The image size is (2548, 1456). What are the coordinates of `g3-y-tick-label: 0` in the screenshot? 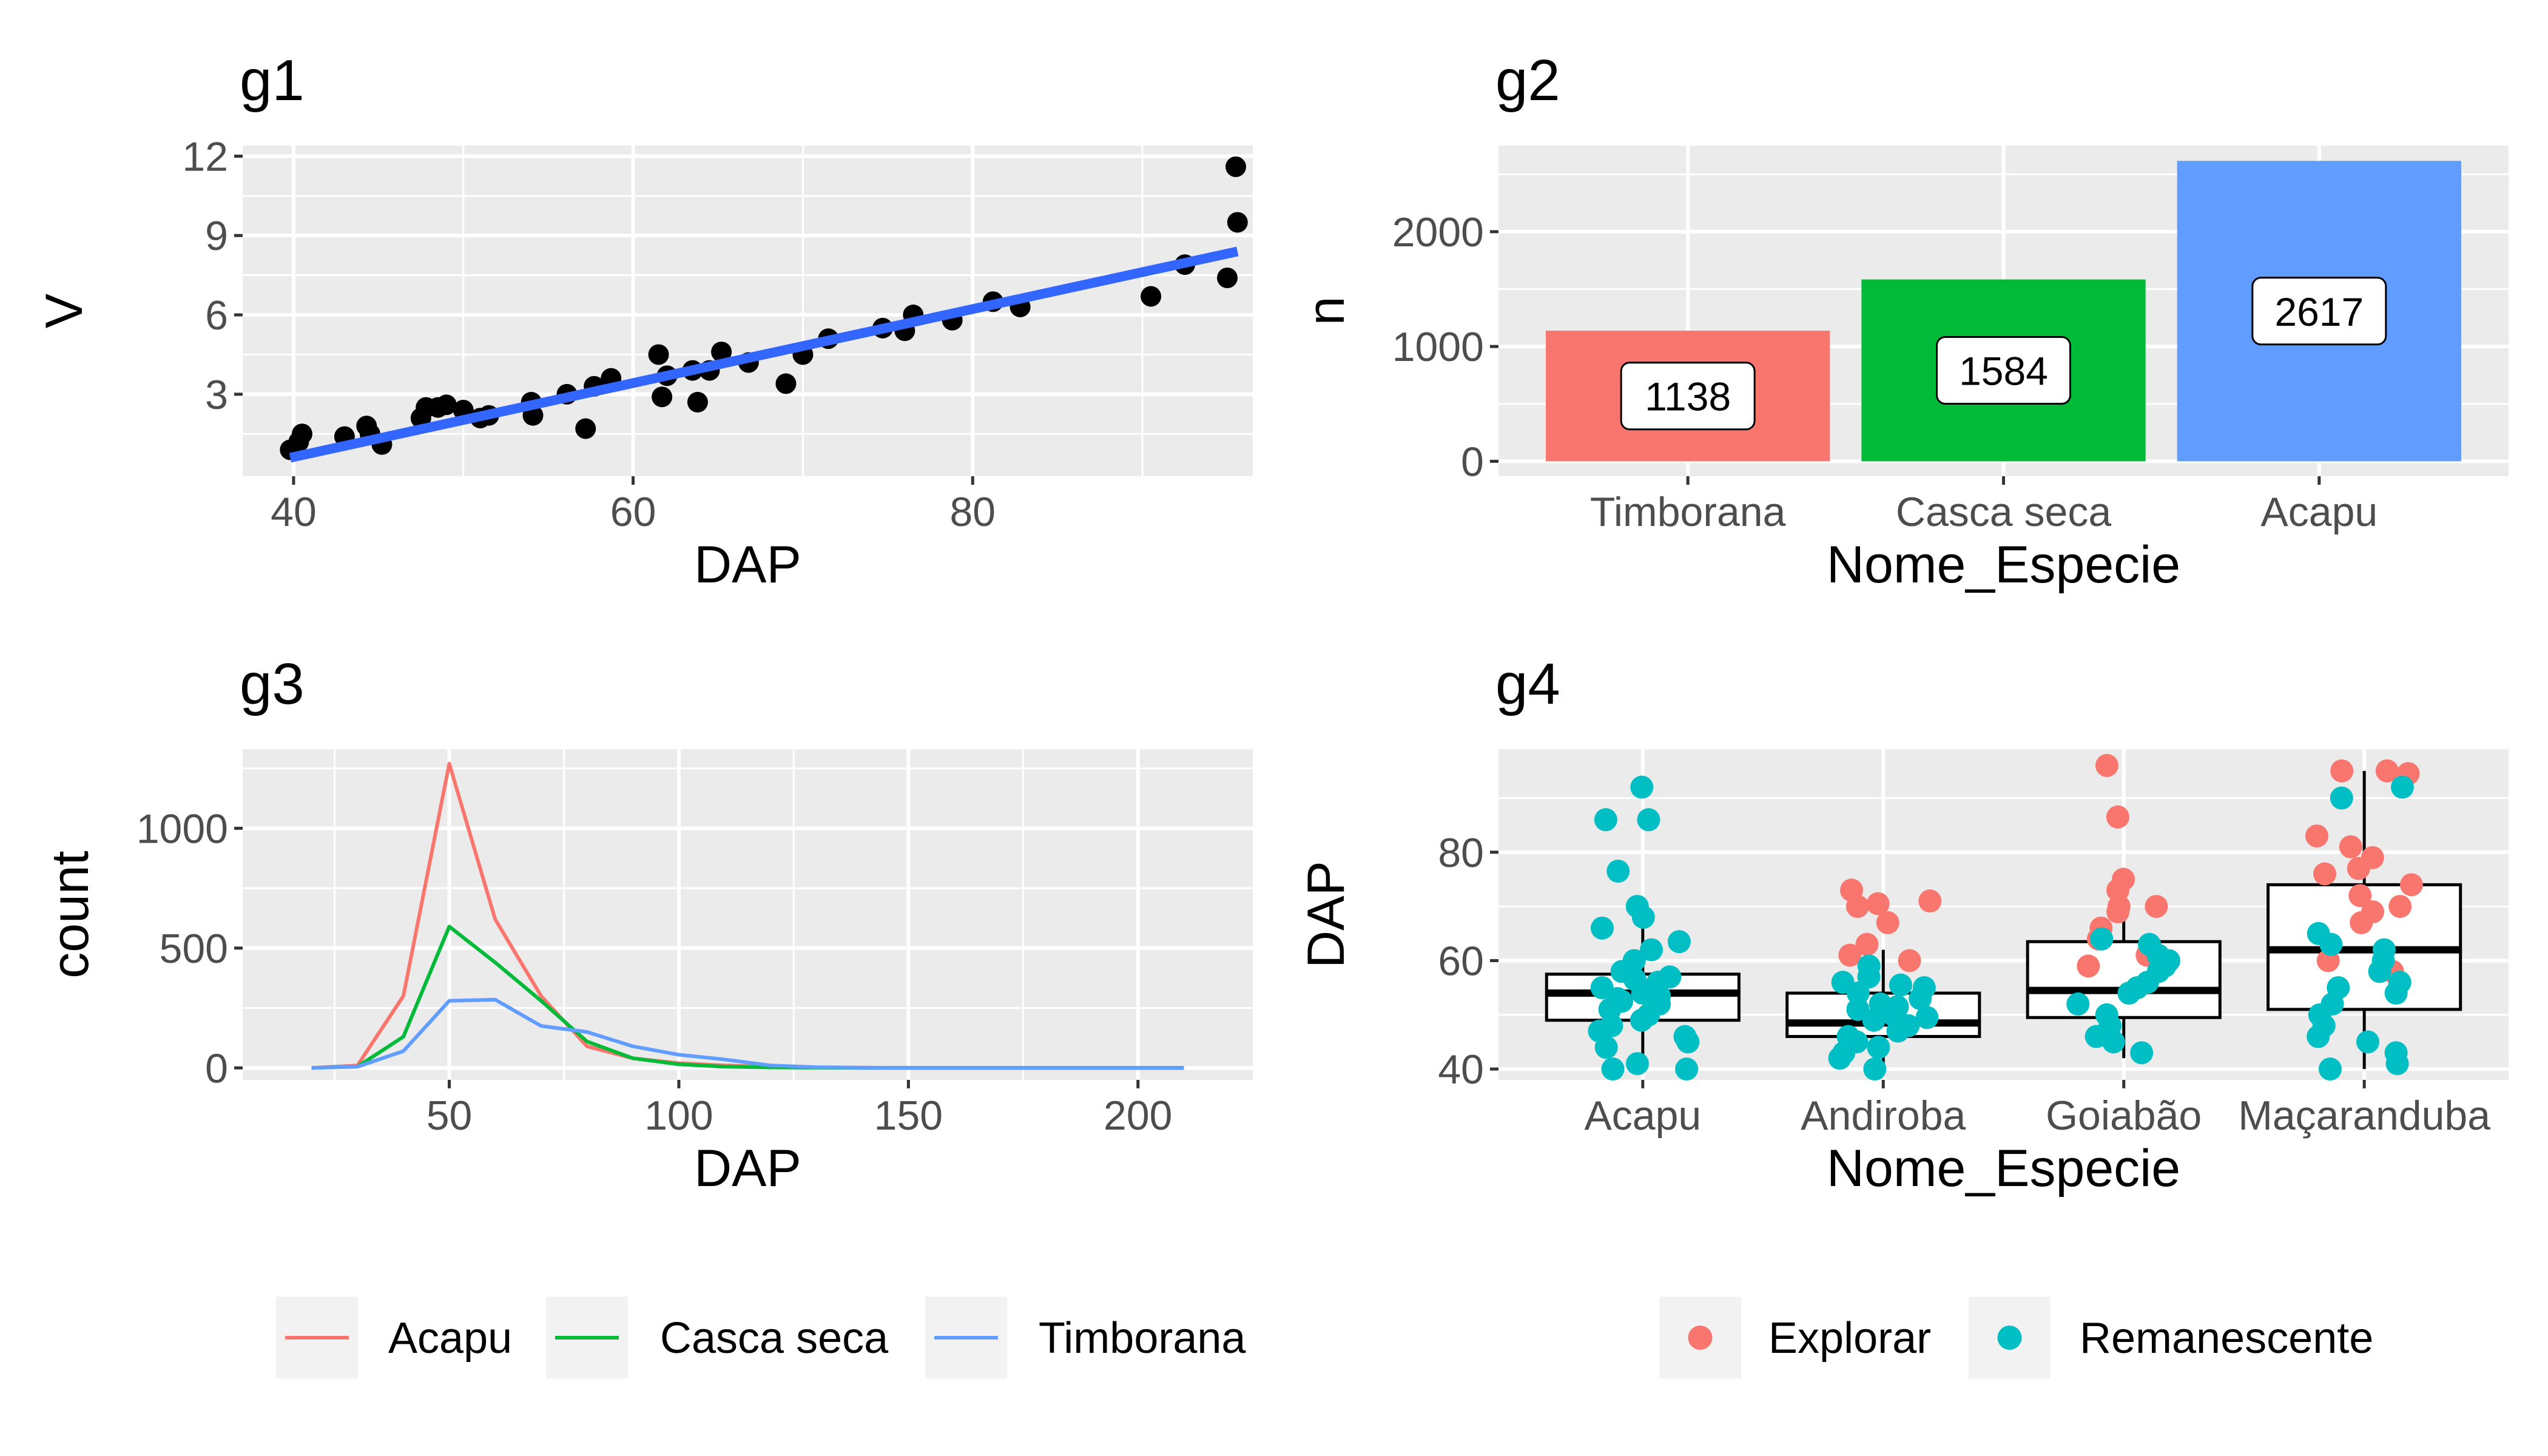 It's located at (216, 1068).